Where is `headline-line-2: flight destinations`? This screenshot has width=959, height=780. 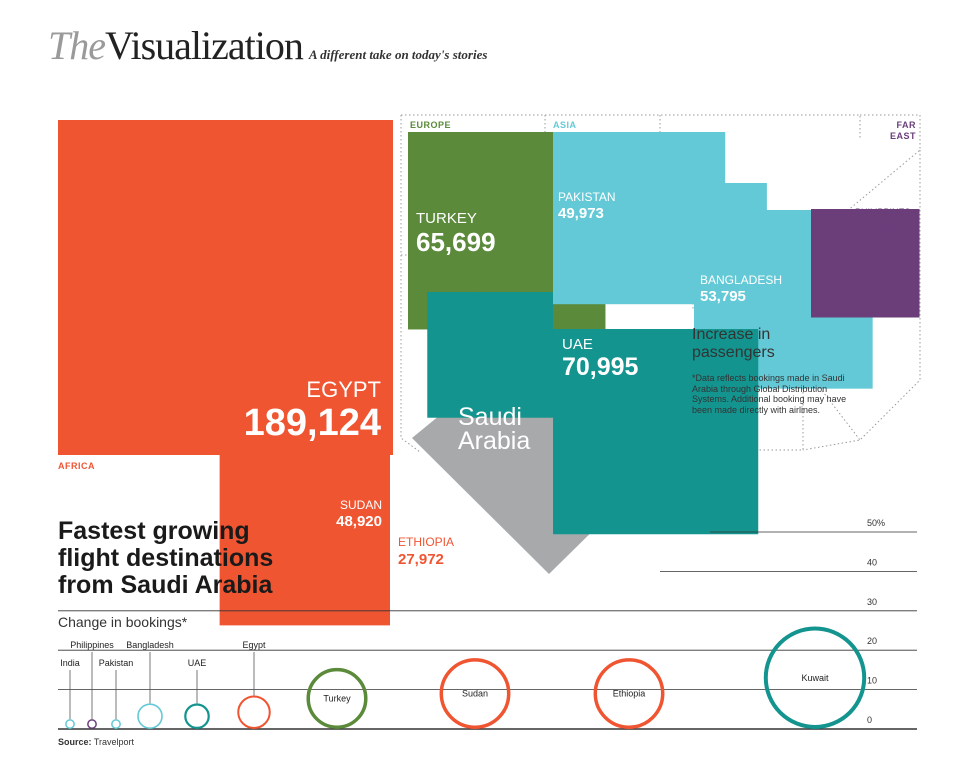 headline-line-2: flight destinations is located at coordinates (166, 558).